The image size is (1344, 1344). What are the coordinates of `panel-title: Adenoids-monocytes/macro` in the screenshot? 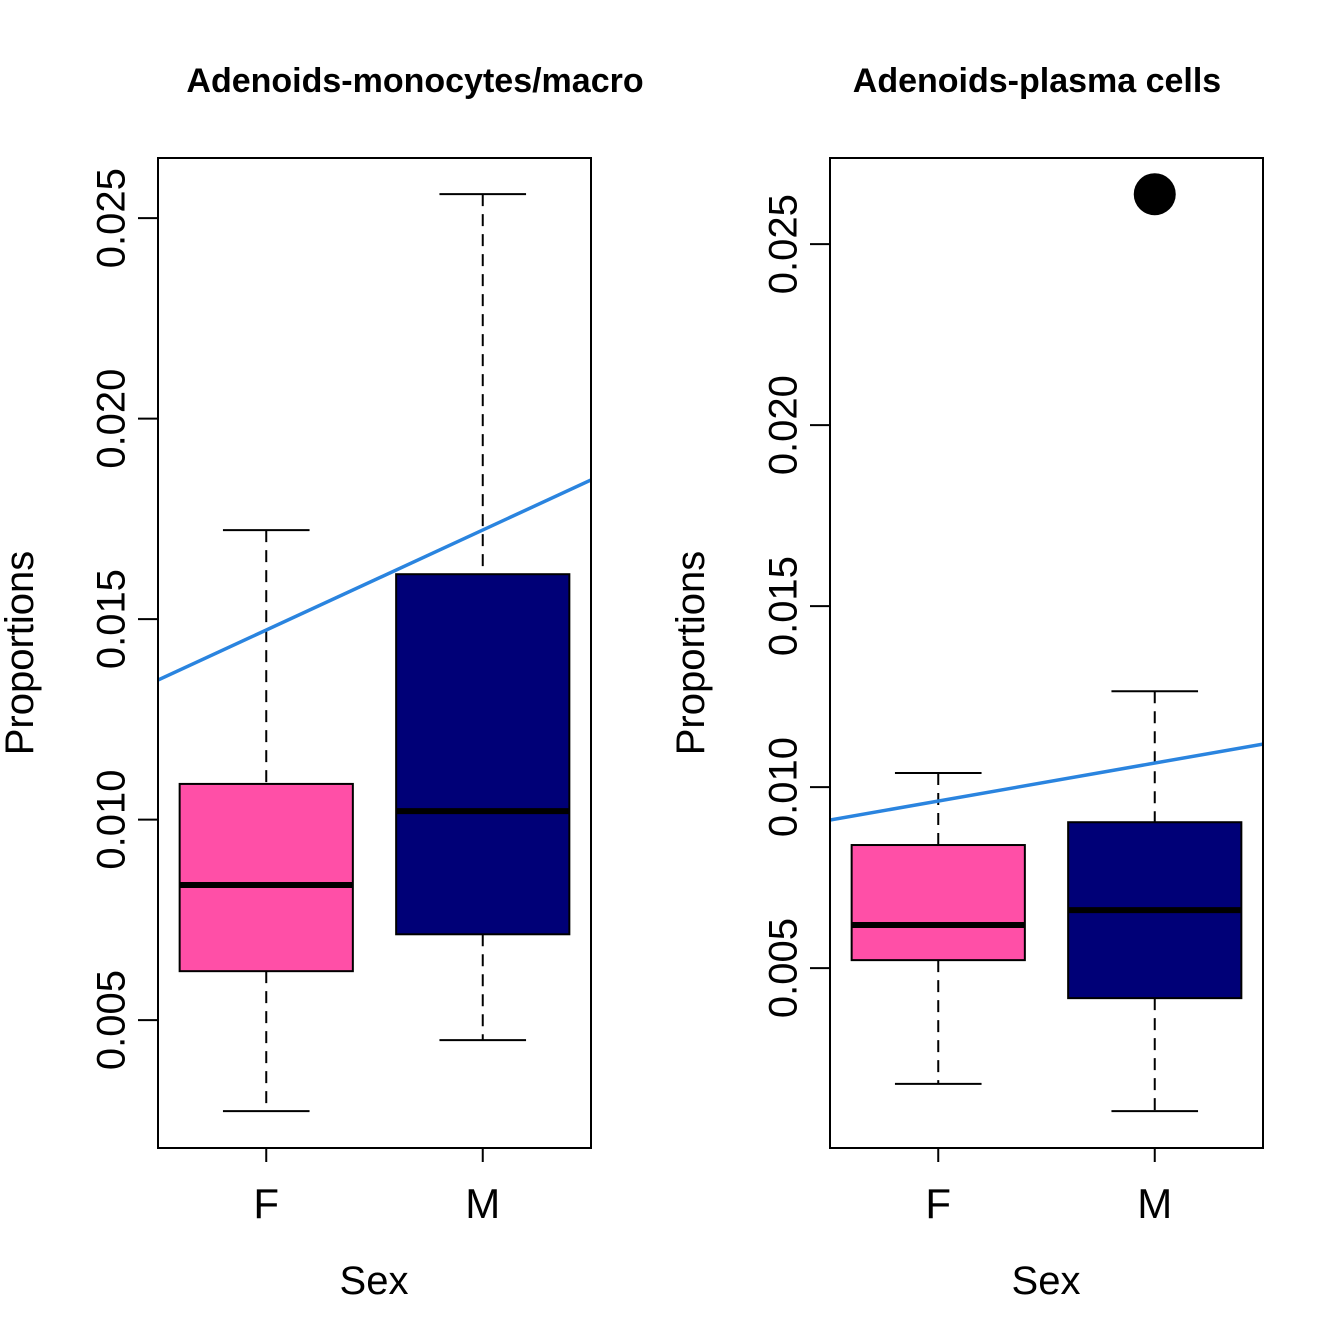 It's located at (414, 81).